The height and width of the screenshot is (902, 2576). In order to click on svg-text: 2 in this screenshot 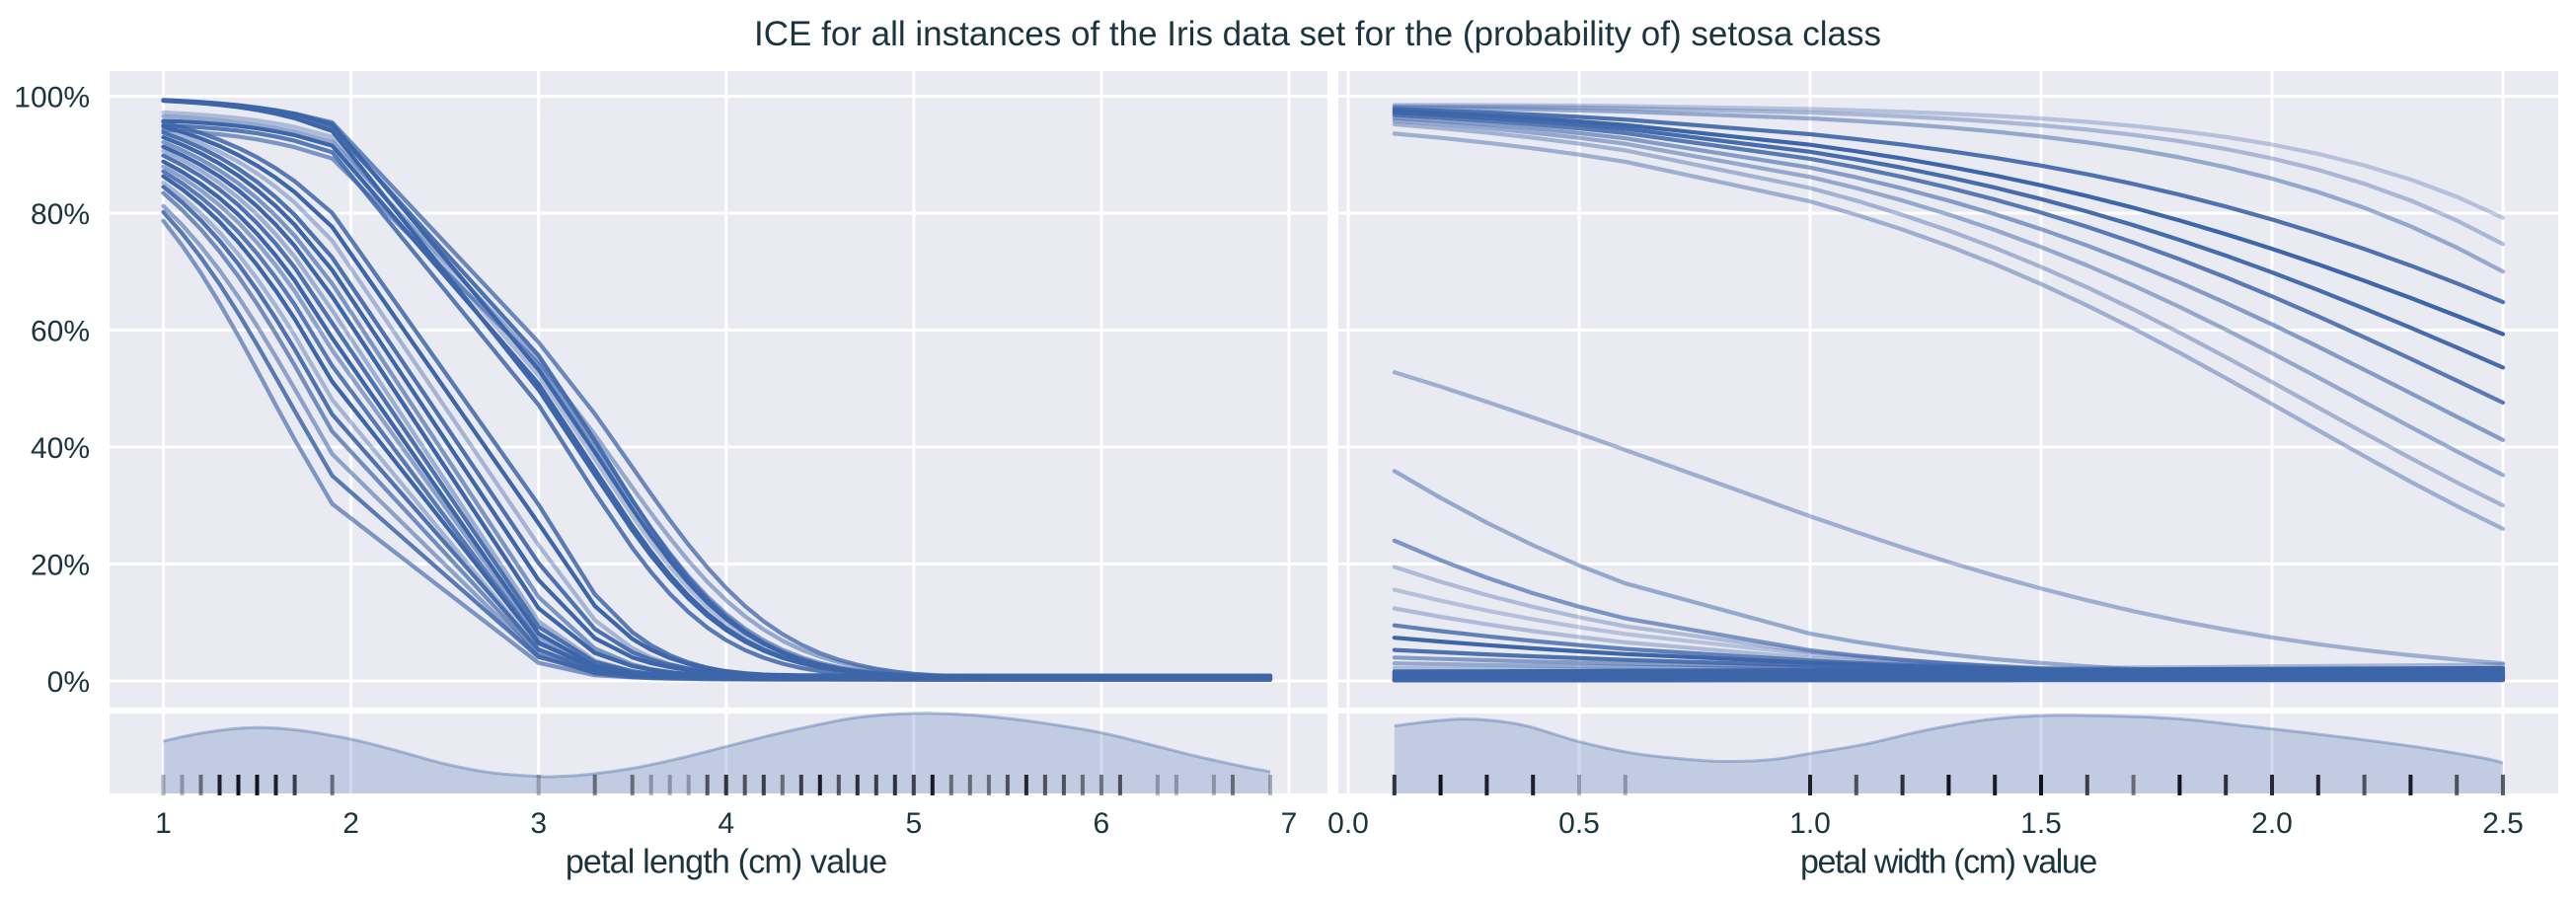, I will do `click(350, 823)`.